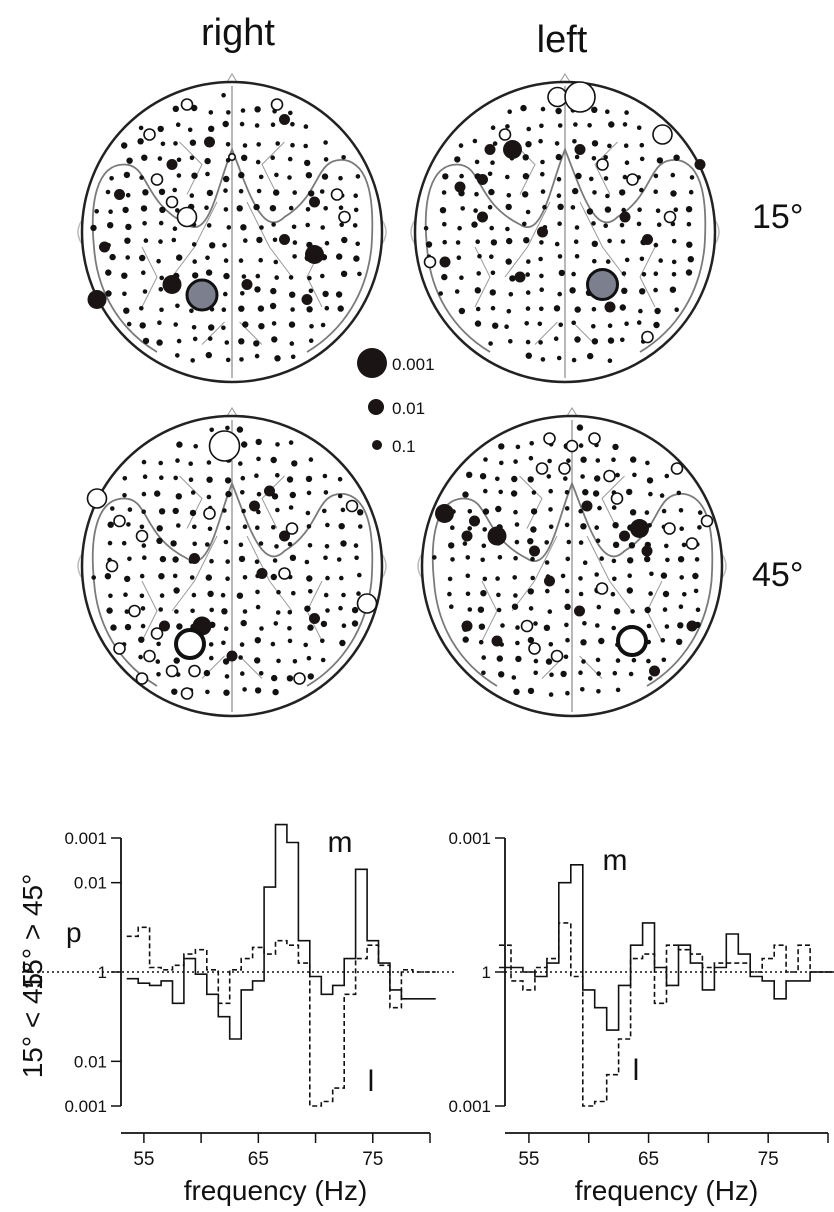  I want to click on right-ear-shape, so click(384, 566).